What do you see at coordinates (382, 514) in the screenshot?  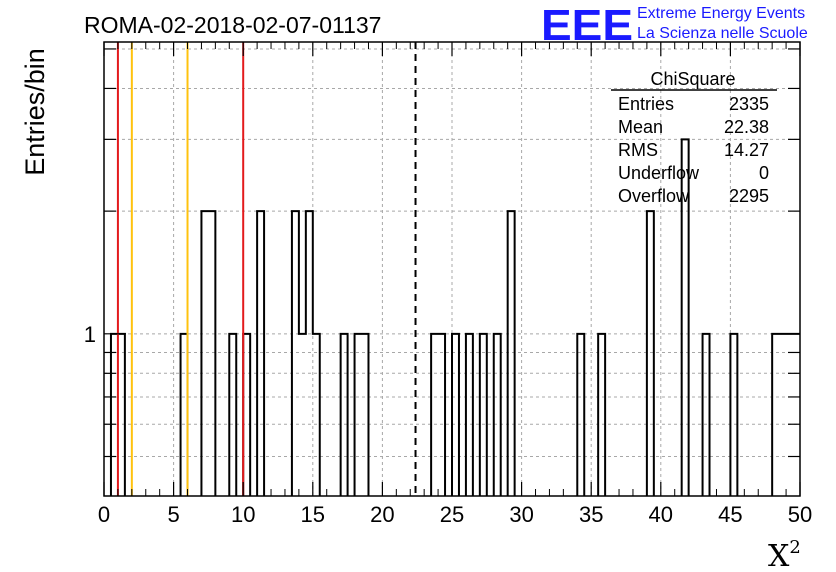 I see `x-tick-label: 20` at bounding box center [382, 514].